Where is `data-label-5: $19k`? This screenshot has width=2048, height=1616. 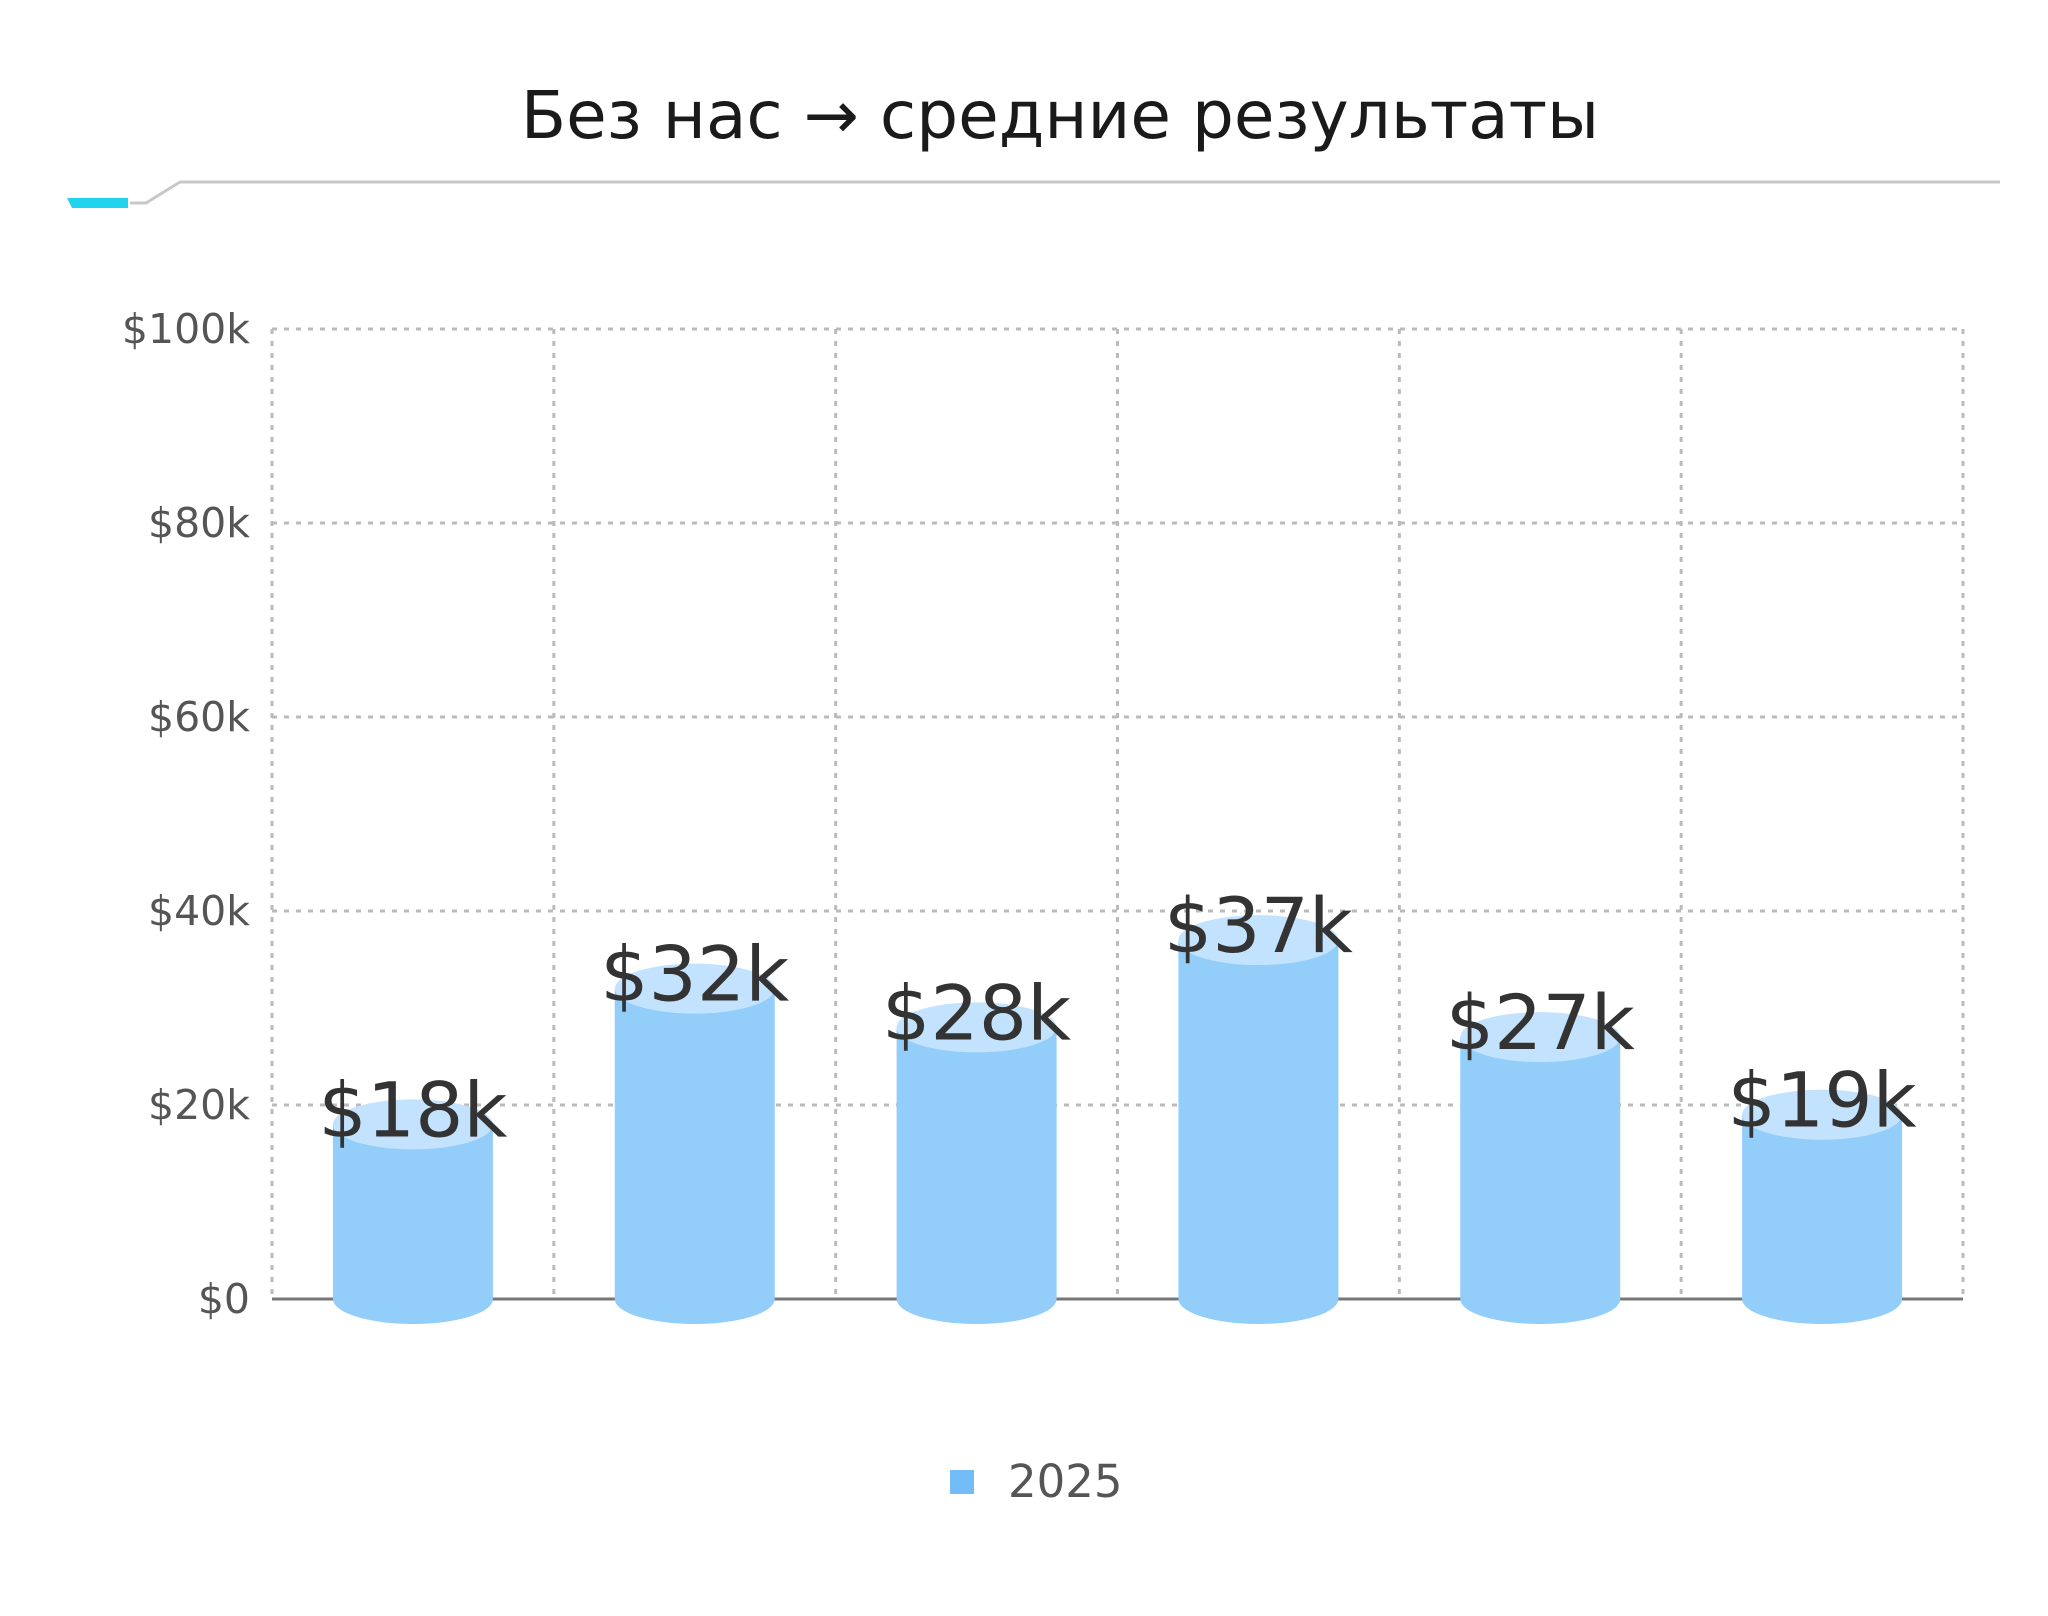 data-label-5: $19k is located at coordinates (1822, 1100).